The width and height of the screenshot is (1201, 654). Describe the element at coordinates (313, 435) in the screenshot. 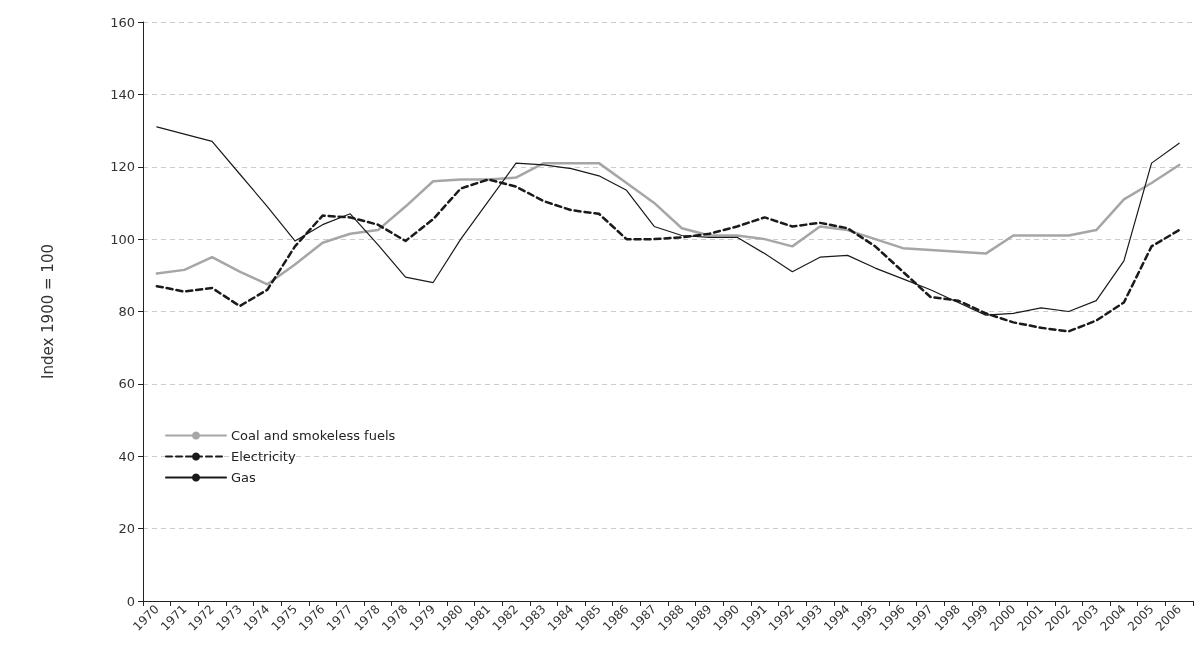

I see `legend-label: Coal and smokeless fuels` at that location.